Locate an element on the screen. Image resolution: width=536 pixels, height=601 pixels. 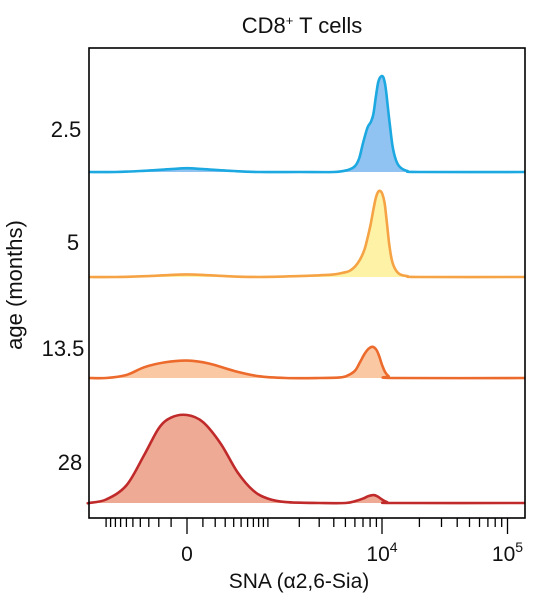
histogram-row-2.5 is located at coordinates (307, 124).